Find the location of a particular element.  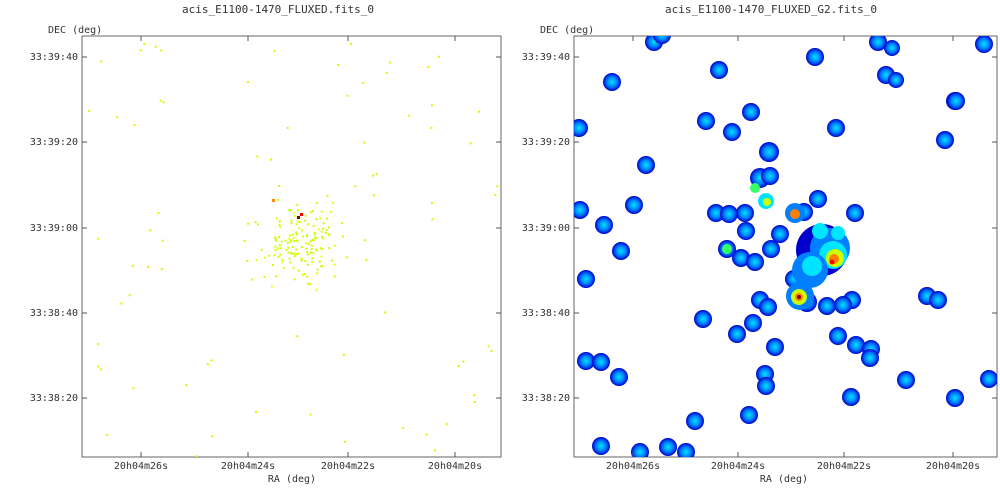

y-tick-label: 33:38:40 is located at coordinates (54, 313).